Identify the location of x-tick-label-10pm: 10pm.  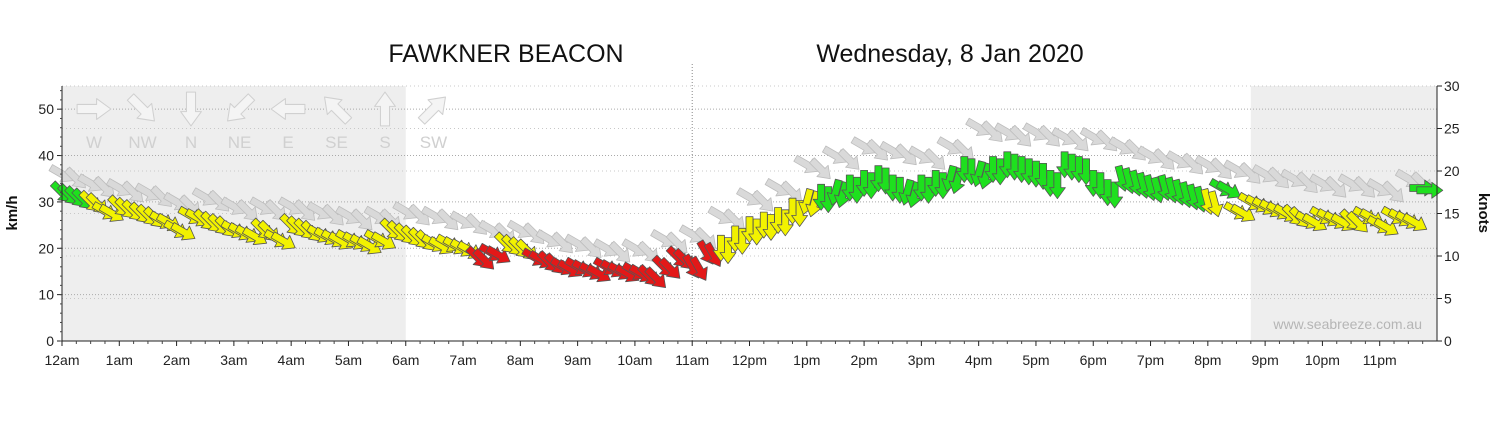
(1322, 360).